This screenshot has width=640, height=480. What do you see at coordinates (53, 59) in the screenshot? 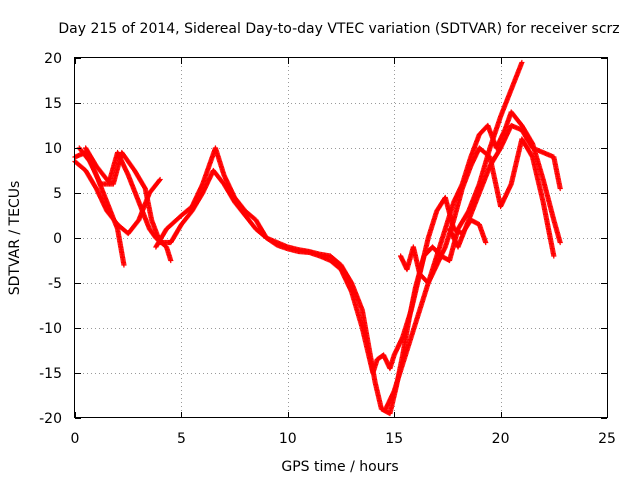
I see `y-tick-label: 20` at bounding box center [53, 59].